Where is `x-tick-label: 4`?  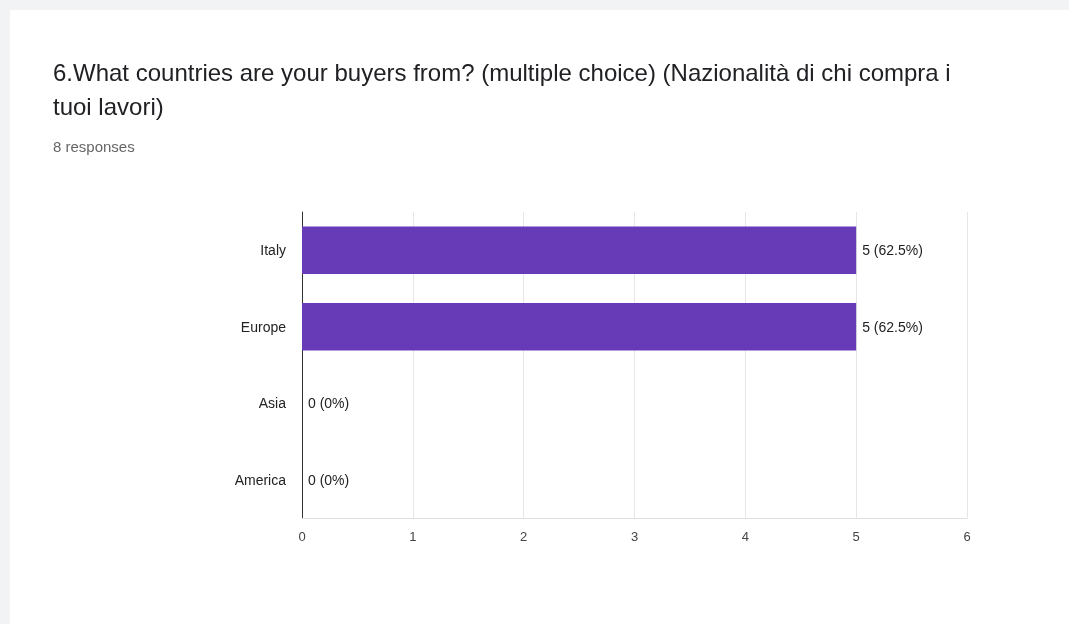 x-tick-label: 4 is located at coordinates (745, 536).